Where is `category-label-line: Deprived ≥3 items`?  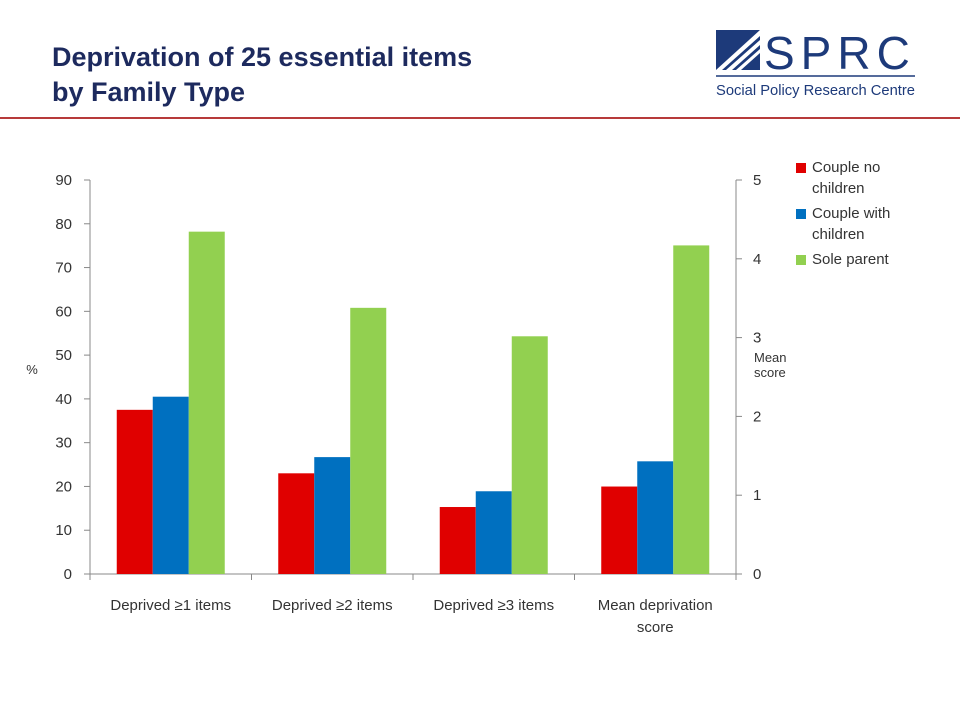
category-label-line: Deprived ≥3 items is located at coordinates (493, 605).